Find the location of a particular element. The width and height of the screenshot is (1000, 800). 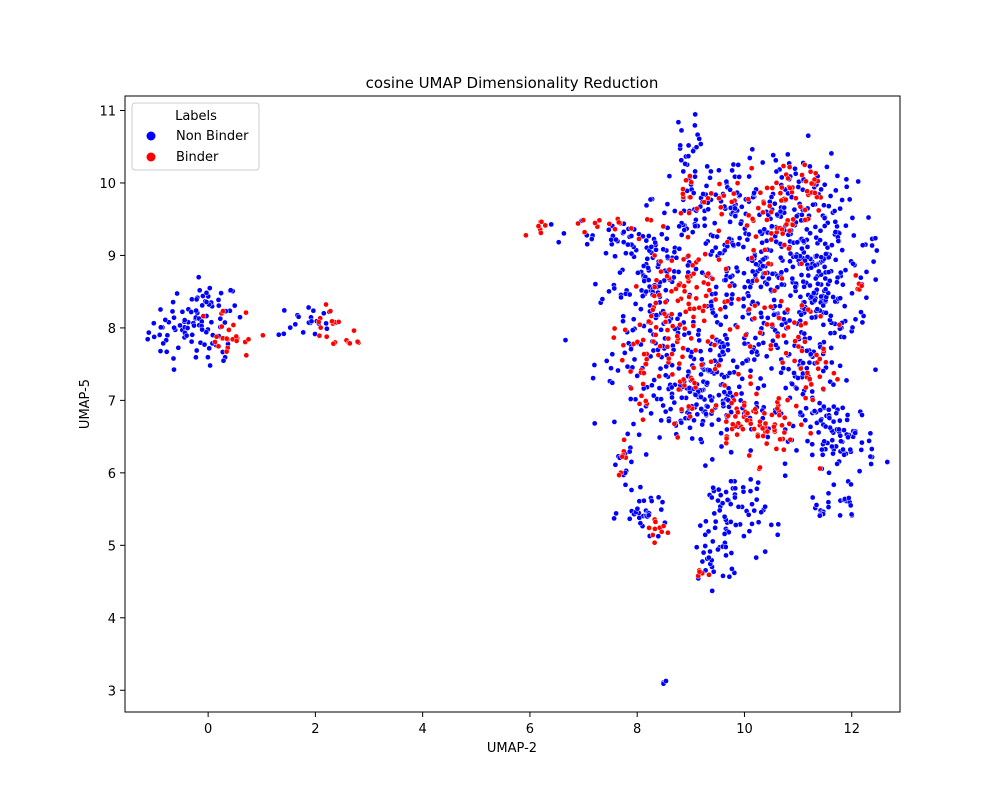

y-tick-label: 7 is located at coordinates (112, 401).